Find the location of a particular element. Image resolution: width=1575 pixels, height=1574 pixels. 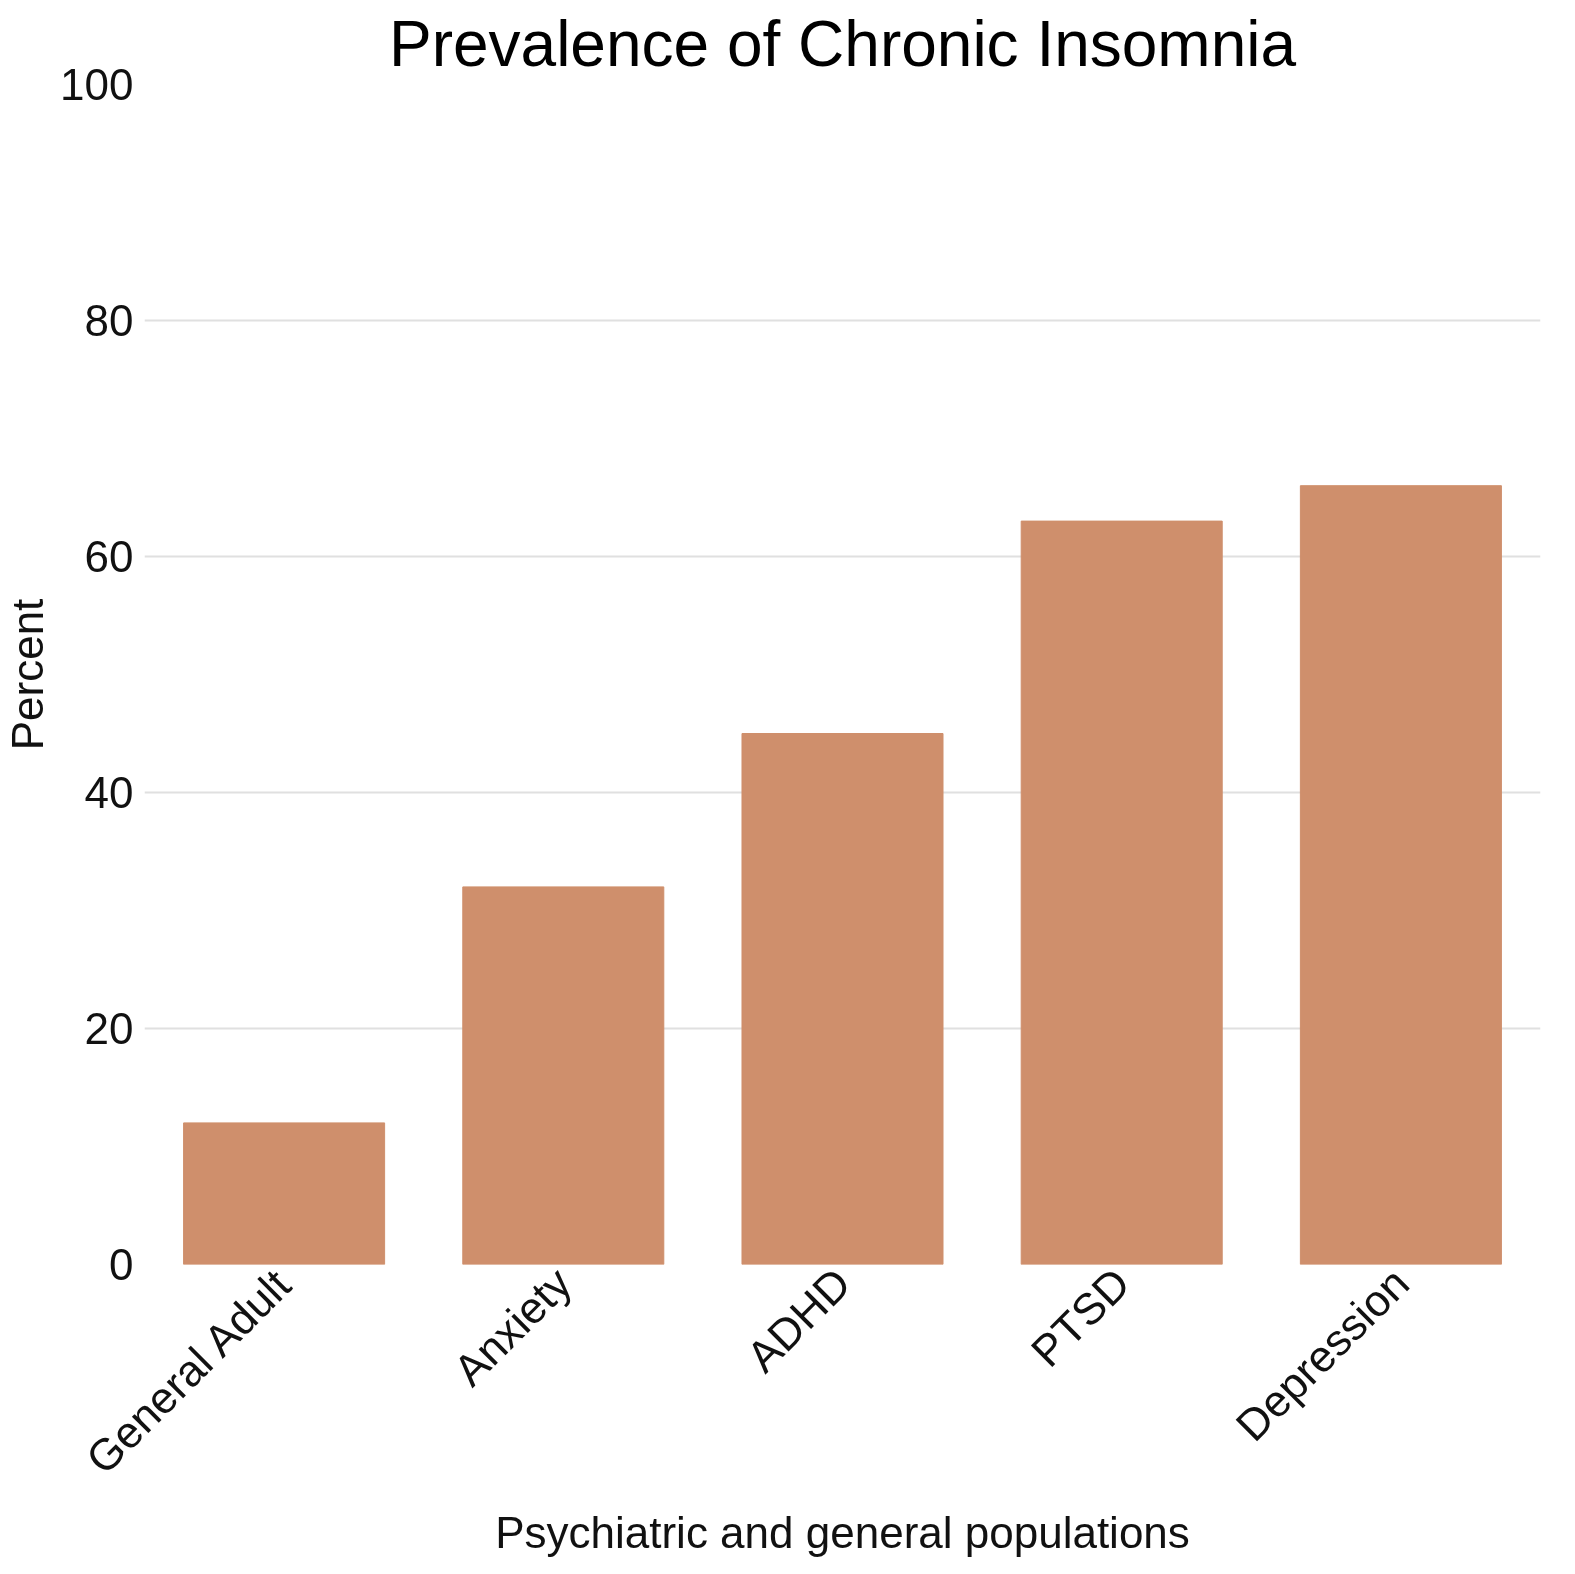

y-tick-label: 40 is located at coordinates (109, 792).